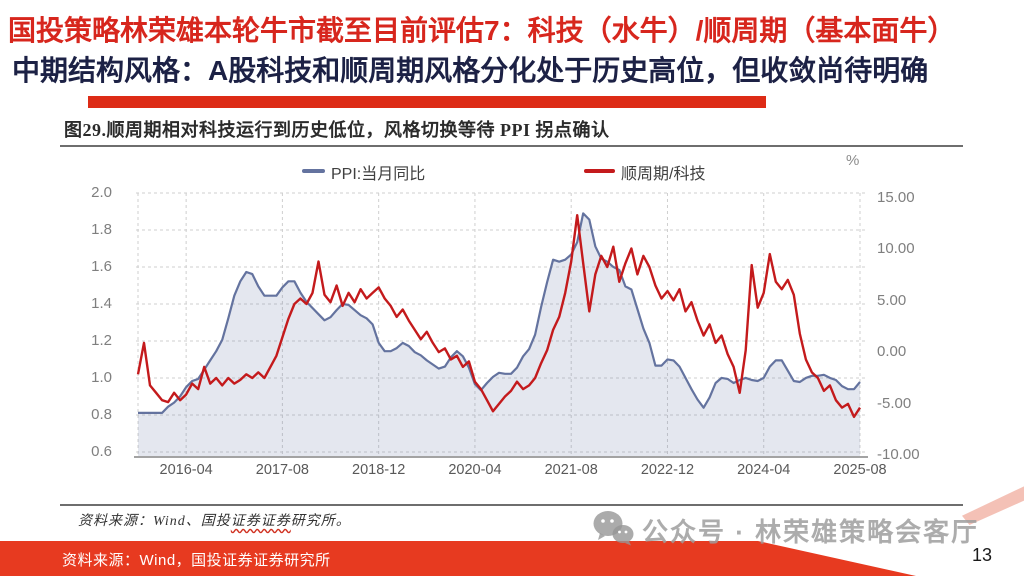 This screenshot has width=1024, height=576. Describe the element at coordinates (337, 130) in the screenshot. I see `figure-title: 图29.顺周期相对科技运行到历史低位，风格切换等待 PPI 拐点确认` at that location.